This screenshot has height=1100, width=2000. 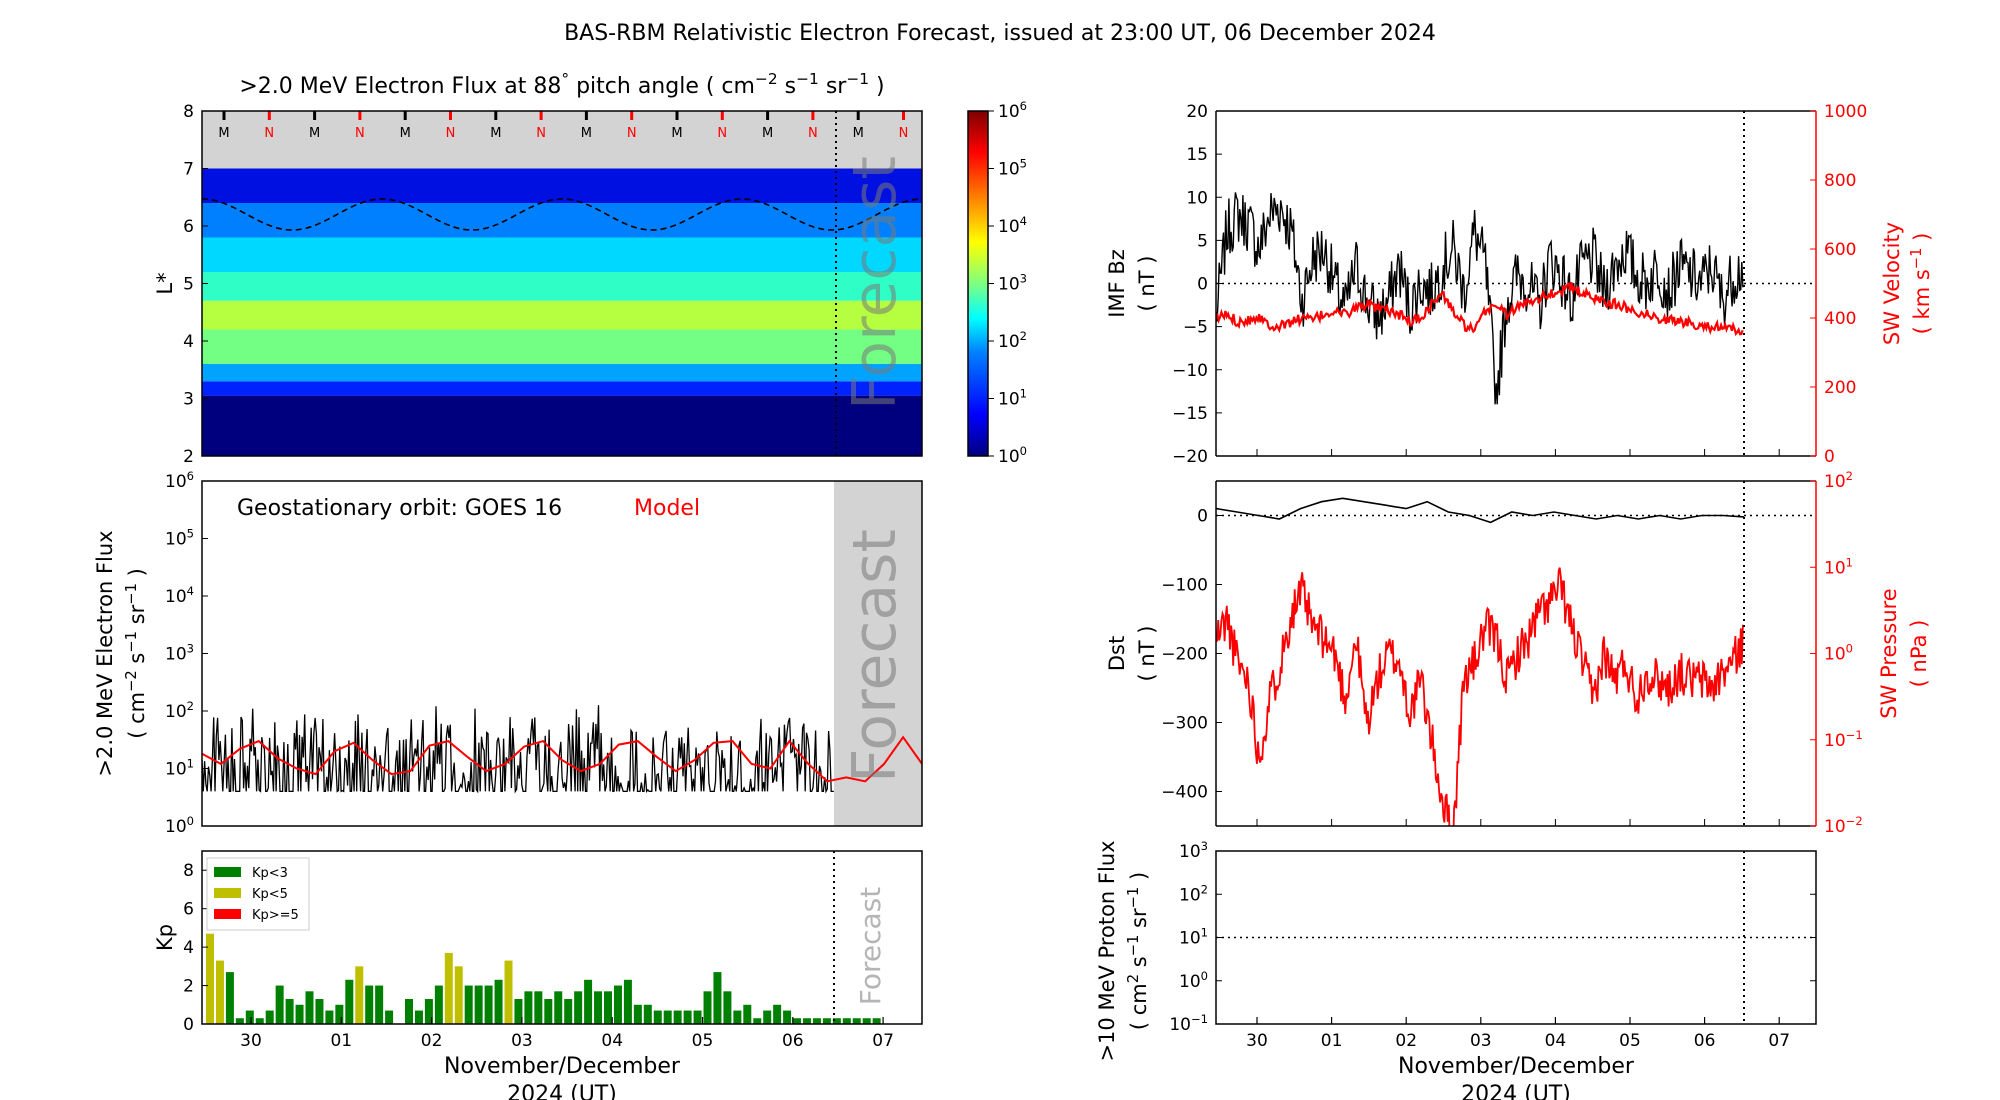 I want to click on y-tick-label: 10, so click(x=1197, y=198).